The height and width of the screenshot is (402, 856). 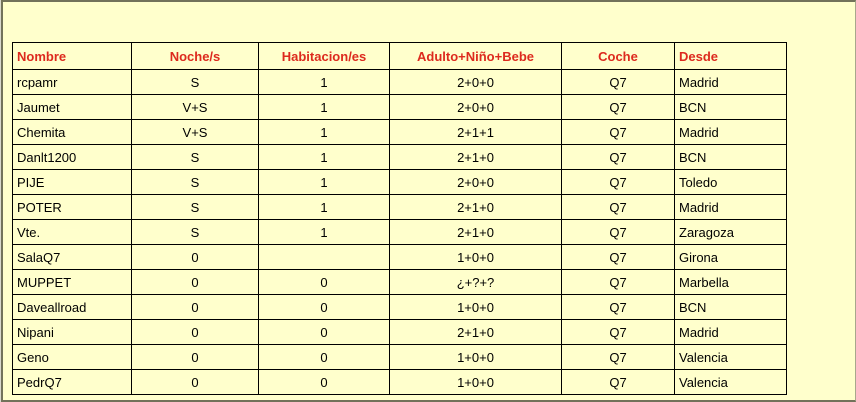 What do you see at coordinates (72, 82) in the screenshot?
I see `table-cell: rcpamr` at bounding box center [72, 82].